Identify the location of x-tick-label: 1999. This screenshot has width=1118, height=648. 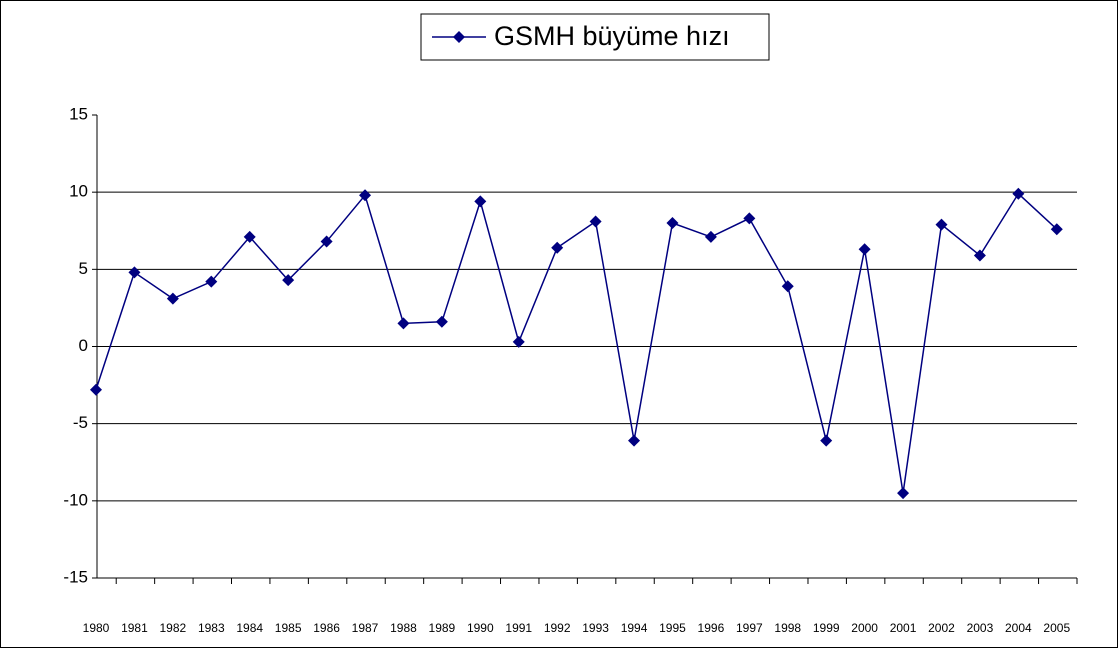
(826, 628).